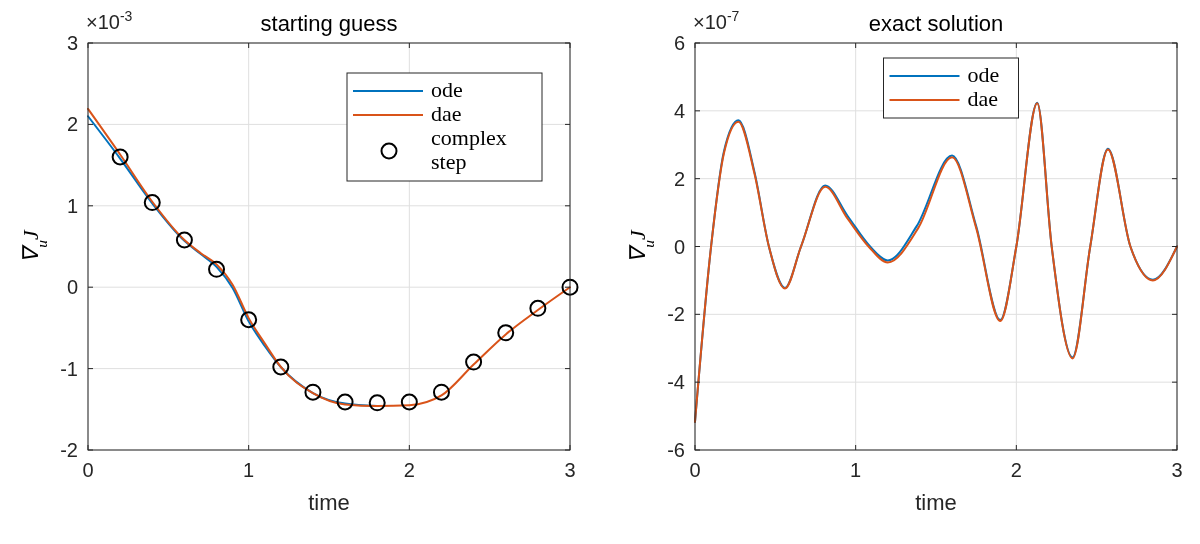 The width and height of the screenshot is (1200, 544). What do you see at coordinates (109, 20) in the screenshot?
I see `text: ×10$^{-3}$` at bounding box center [109, 20].